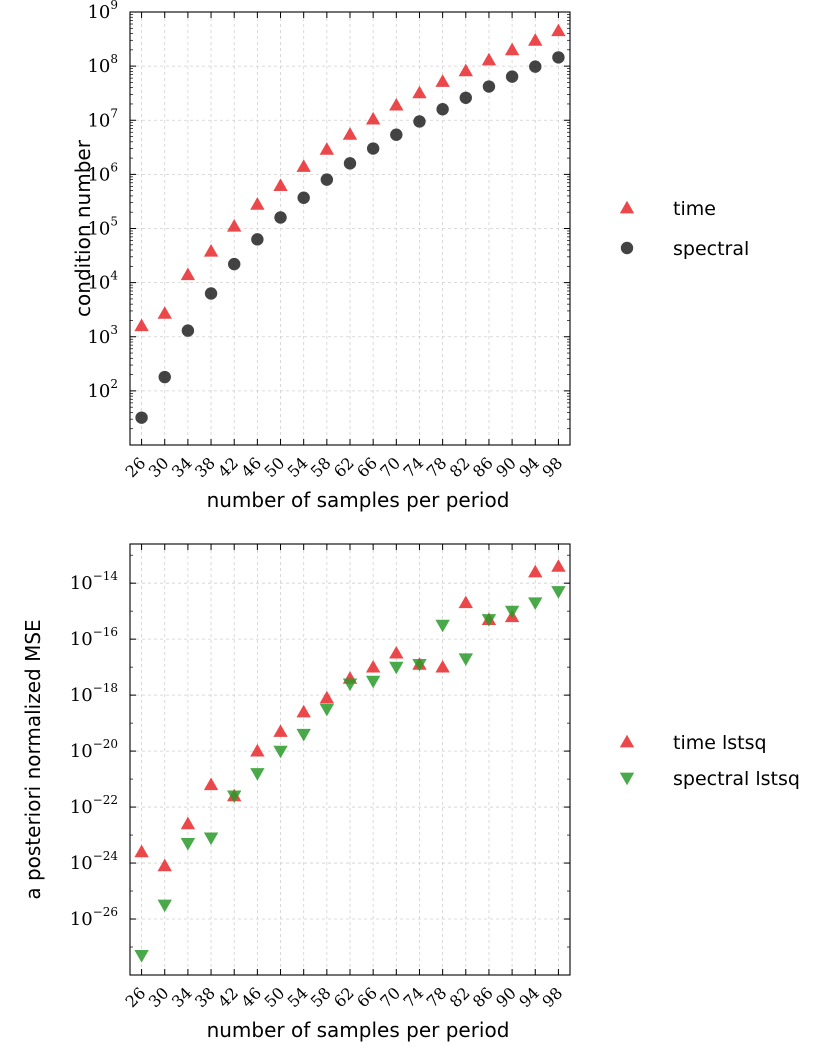 The image size is (830, 1053). I want to click on y-tick-label: 10⁴, so click(102, 281).